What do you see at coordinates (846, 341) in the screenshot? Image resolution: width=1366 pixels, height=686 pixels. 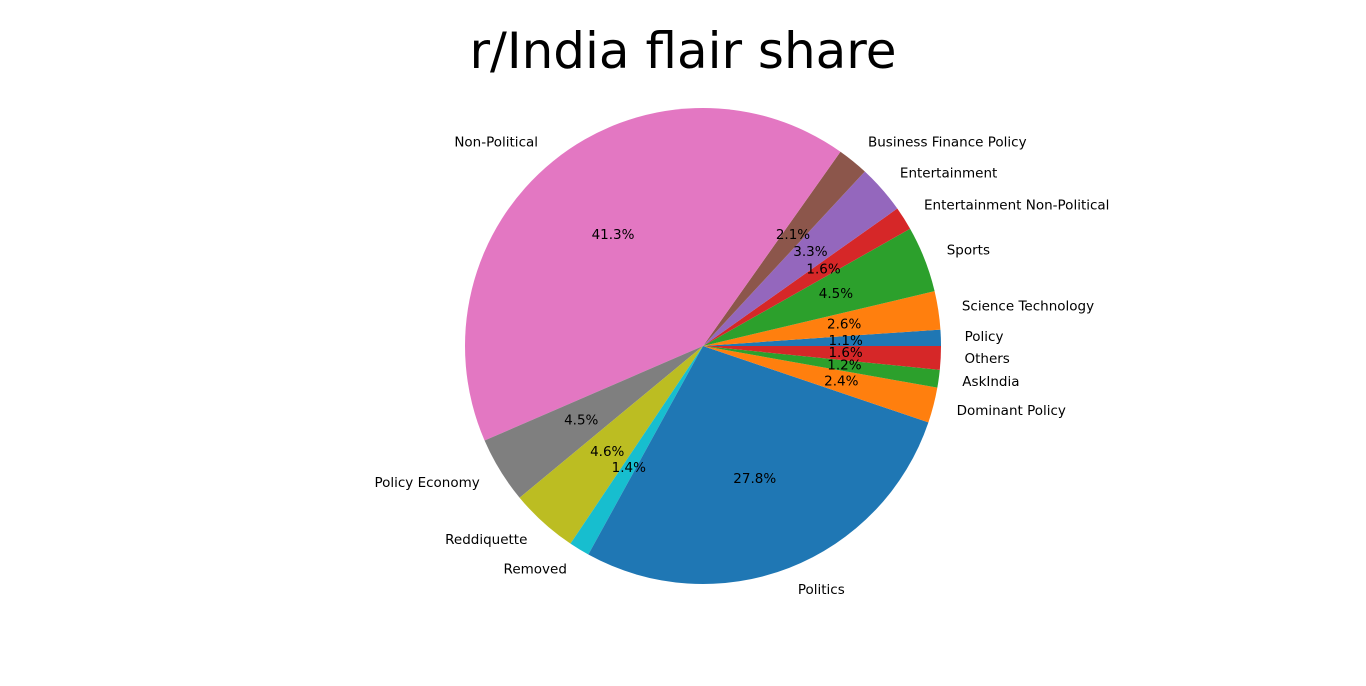 I see `slice-percent-policy: 1.1%` at bounding box center [846, 341].